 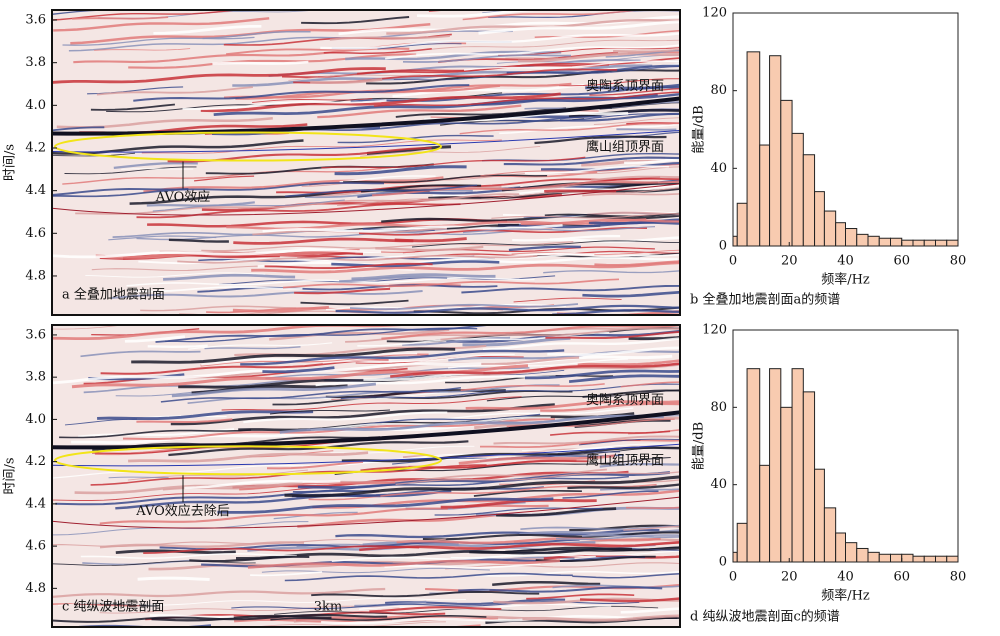 What do you see at coordinates (625, 460) in the screenshot?
I see `annotation: 鹰山组顶界面` at bounding box center [625, 460].